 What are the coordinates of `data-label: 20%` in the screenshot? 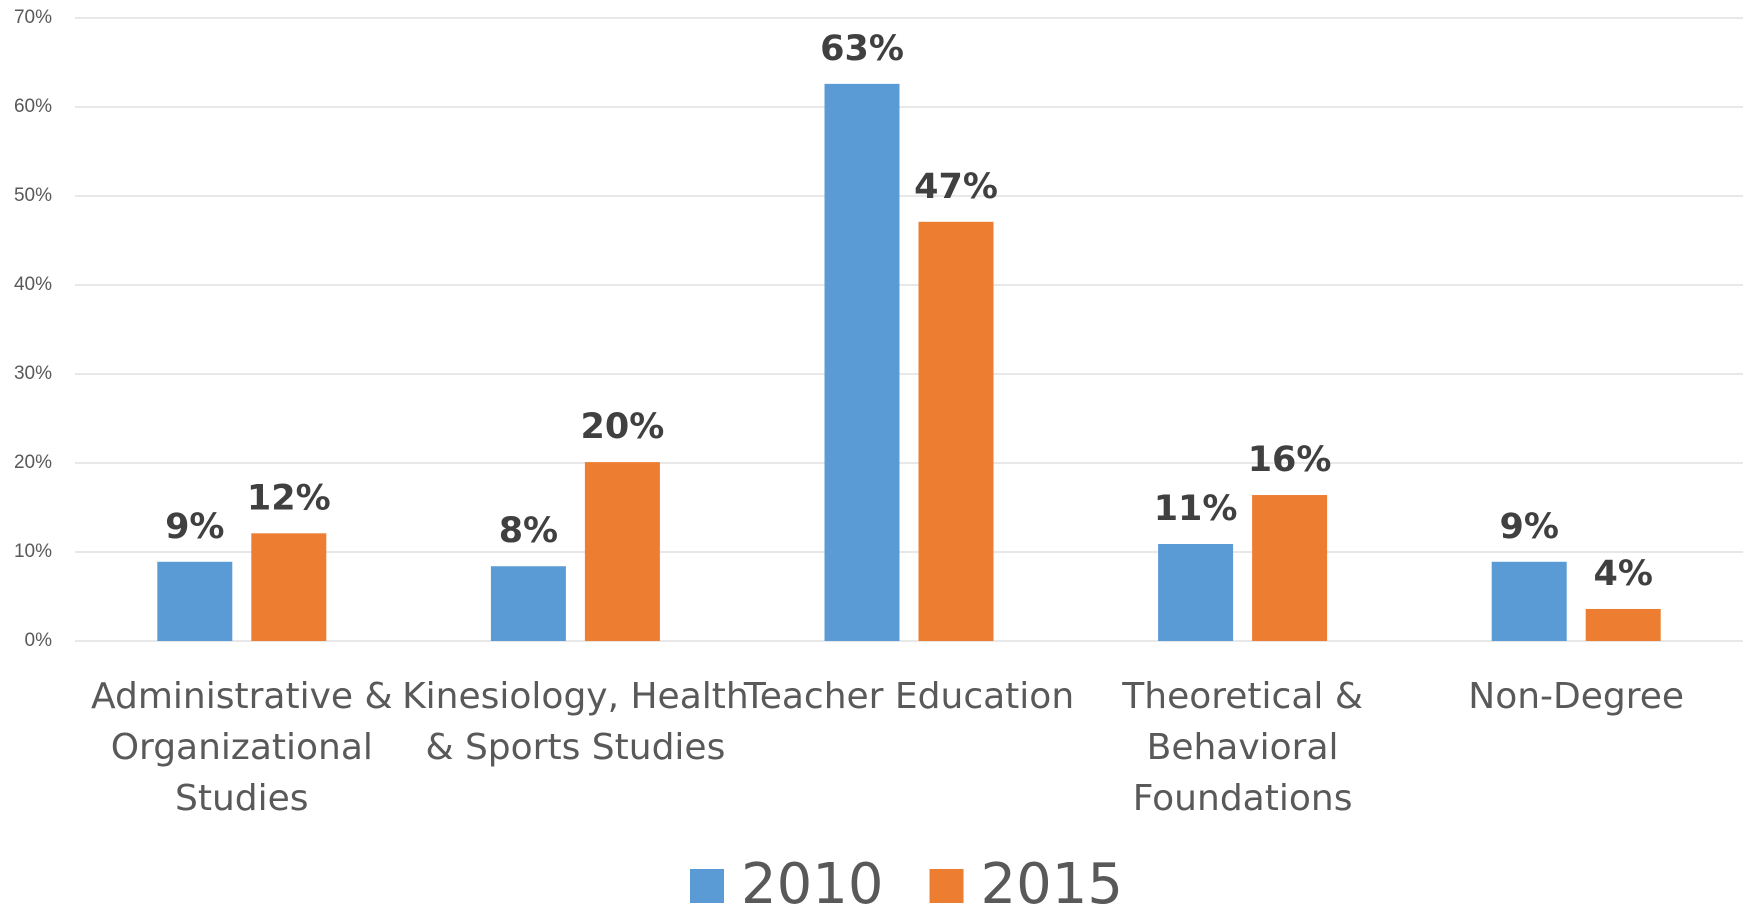 It's located at (623, 427).